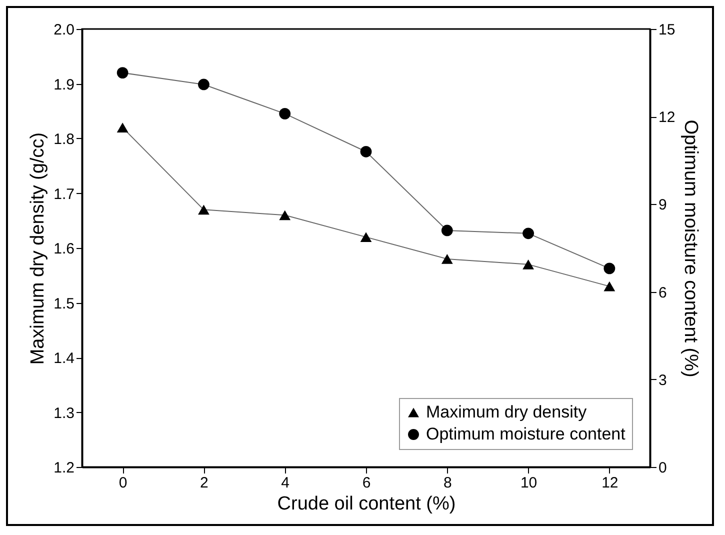 Image resolution: width=725 pixels, height=535 pixels. What do you see at coordinates (366, 483) in the screenshot?
I see `x-tick-label: 6` at bounding box center [366, 483].